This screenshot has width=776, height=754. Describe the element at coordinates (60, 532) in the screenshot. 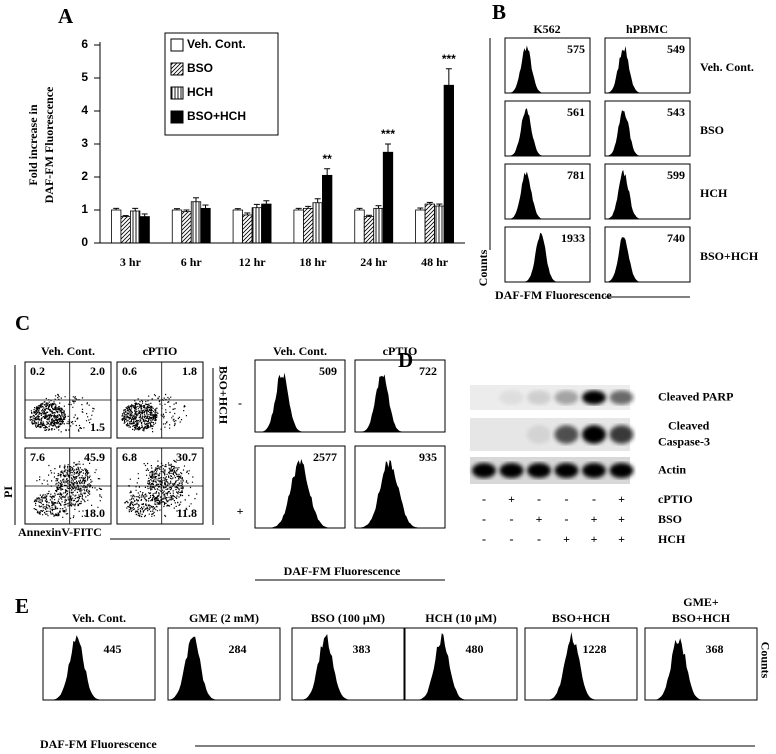

I see `x-axis-label: AnnexinV-FITC` at that location.